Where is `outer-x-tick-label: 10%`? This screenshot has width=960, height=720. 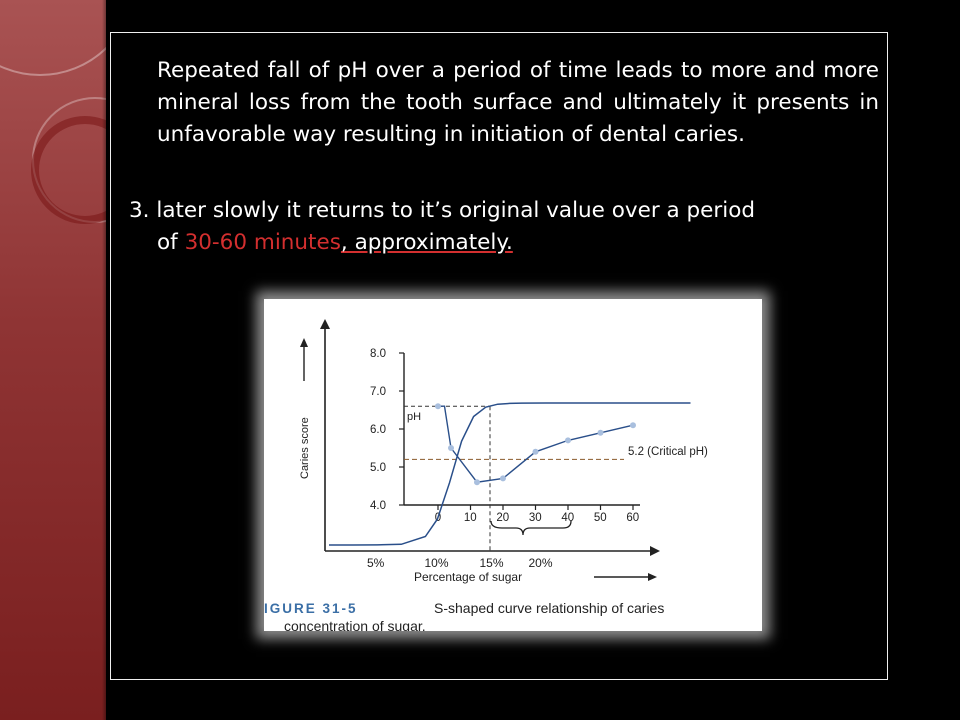 outer-x-tick-label: 10% is located at coordinates (437, 563).